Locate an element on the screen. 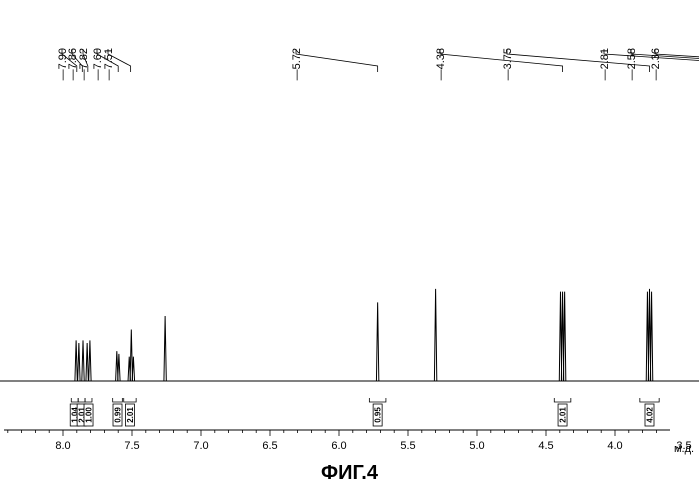 The image size is (699, 492). x-tick-label: 6.5 is located at coordinates (269, 446).